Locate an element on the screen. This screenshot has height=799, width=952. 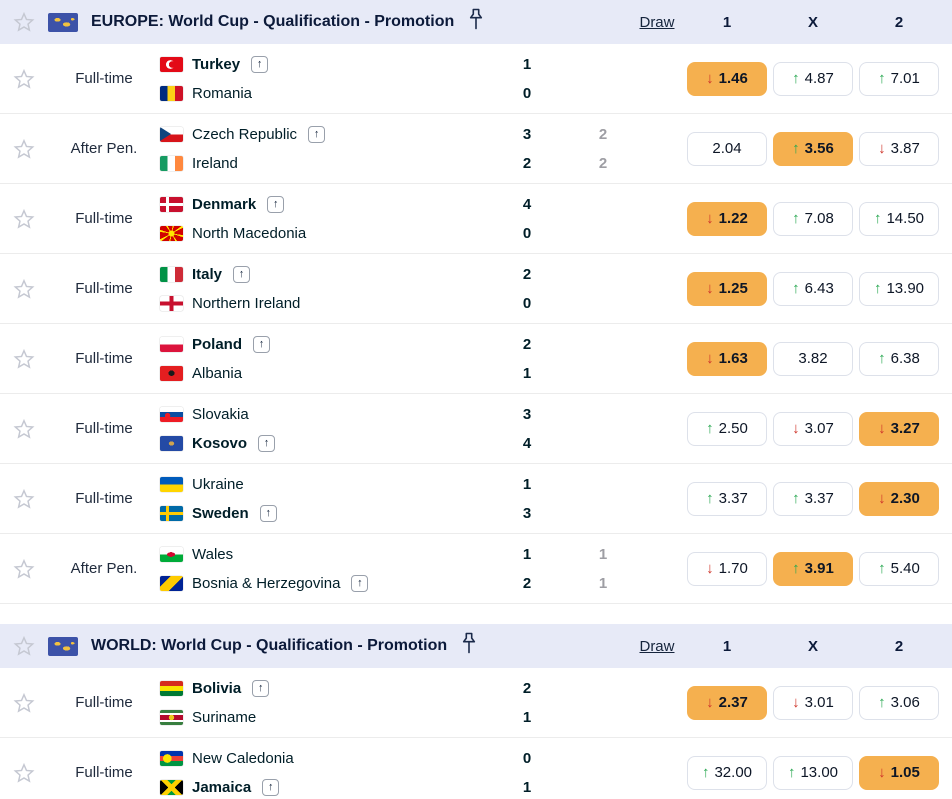
away-team-name: North Macedonia is located at coordinates (249, 233).